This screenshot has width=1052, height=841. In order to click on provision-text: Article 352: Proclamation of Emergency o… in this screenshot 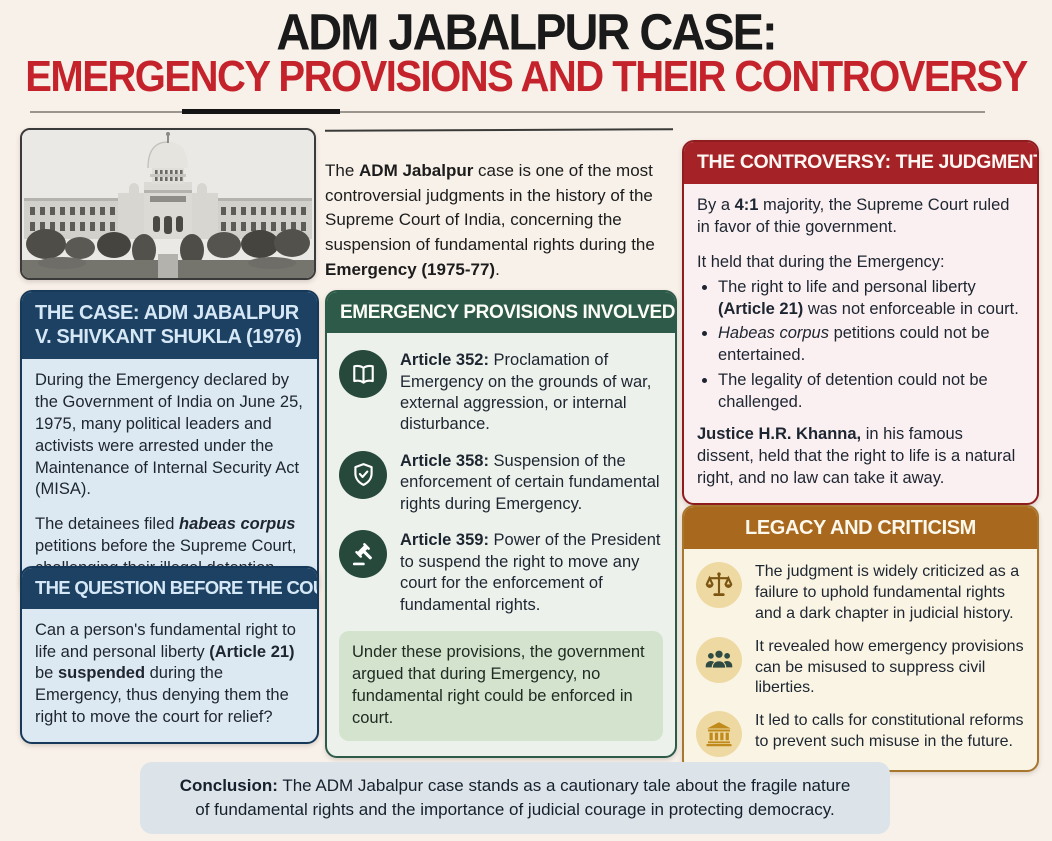, I will do `click(526, 392)`.